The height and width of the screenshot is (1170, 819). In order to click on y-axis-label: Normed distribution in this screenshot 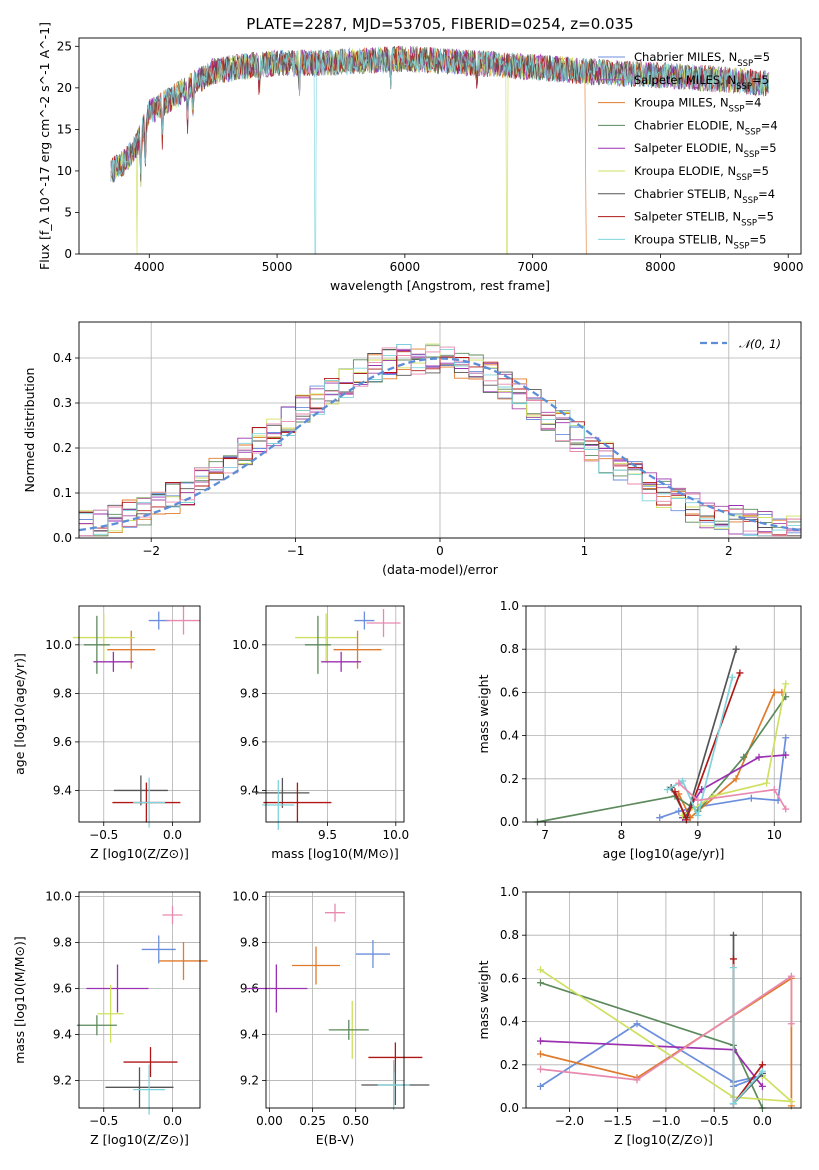, I will do `click(29, 430)`.